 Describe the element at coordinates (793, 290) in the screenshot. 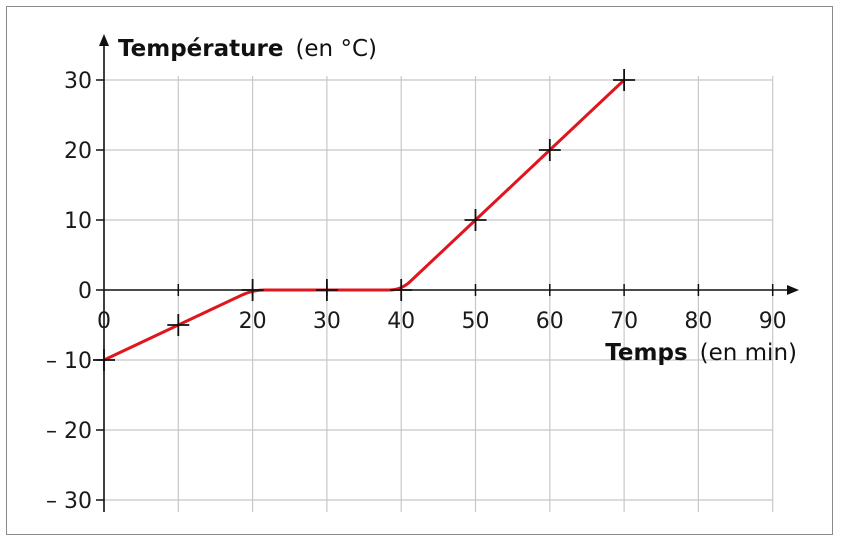

I see `x-axis-arrow` at that location.